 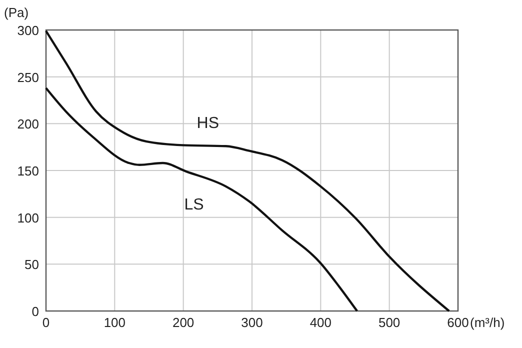 I want to click on x-tick-label: 200, so click(x=183, y=322).